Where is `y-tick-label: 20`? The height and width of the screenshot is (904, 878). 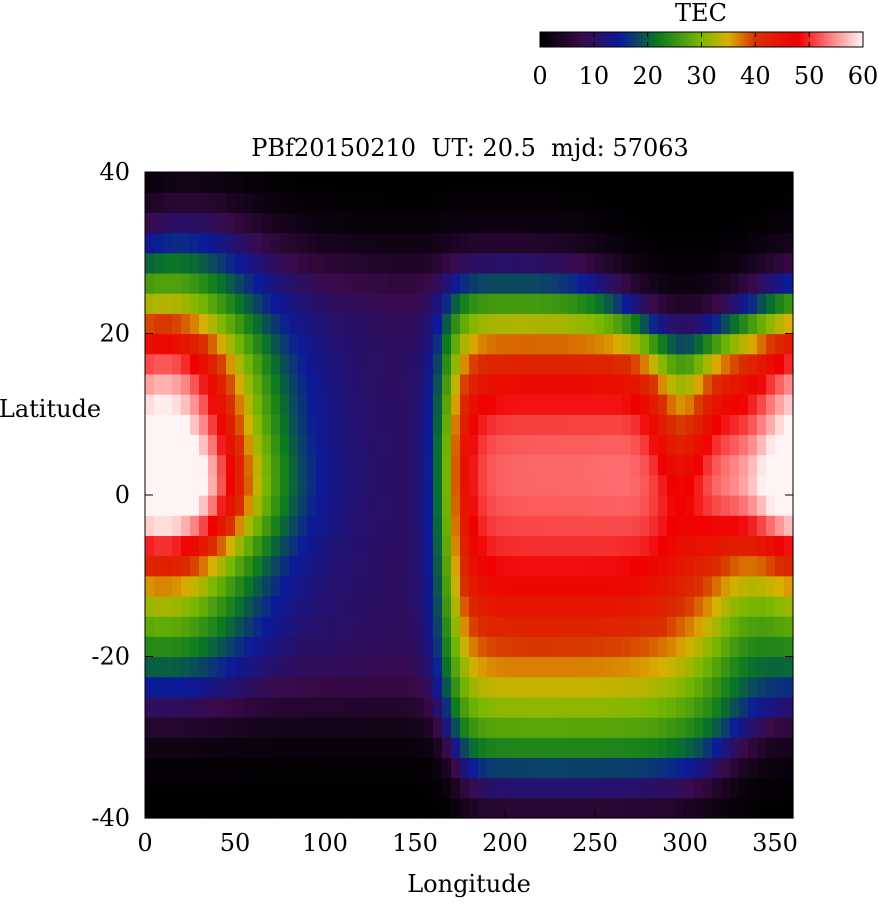 y-tick-label: 20 is located at coordinates (114, 334).